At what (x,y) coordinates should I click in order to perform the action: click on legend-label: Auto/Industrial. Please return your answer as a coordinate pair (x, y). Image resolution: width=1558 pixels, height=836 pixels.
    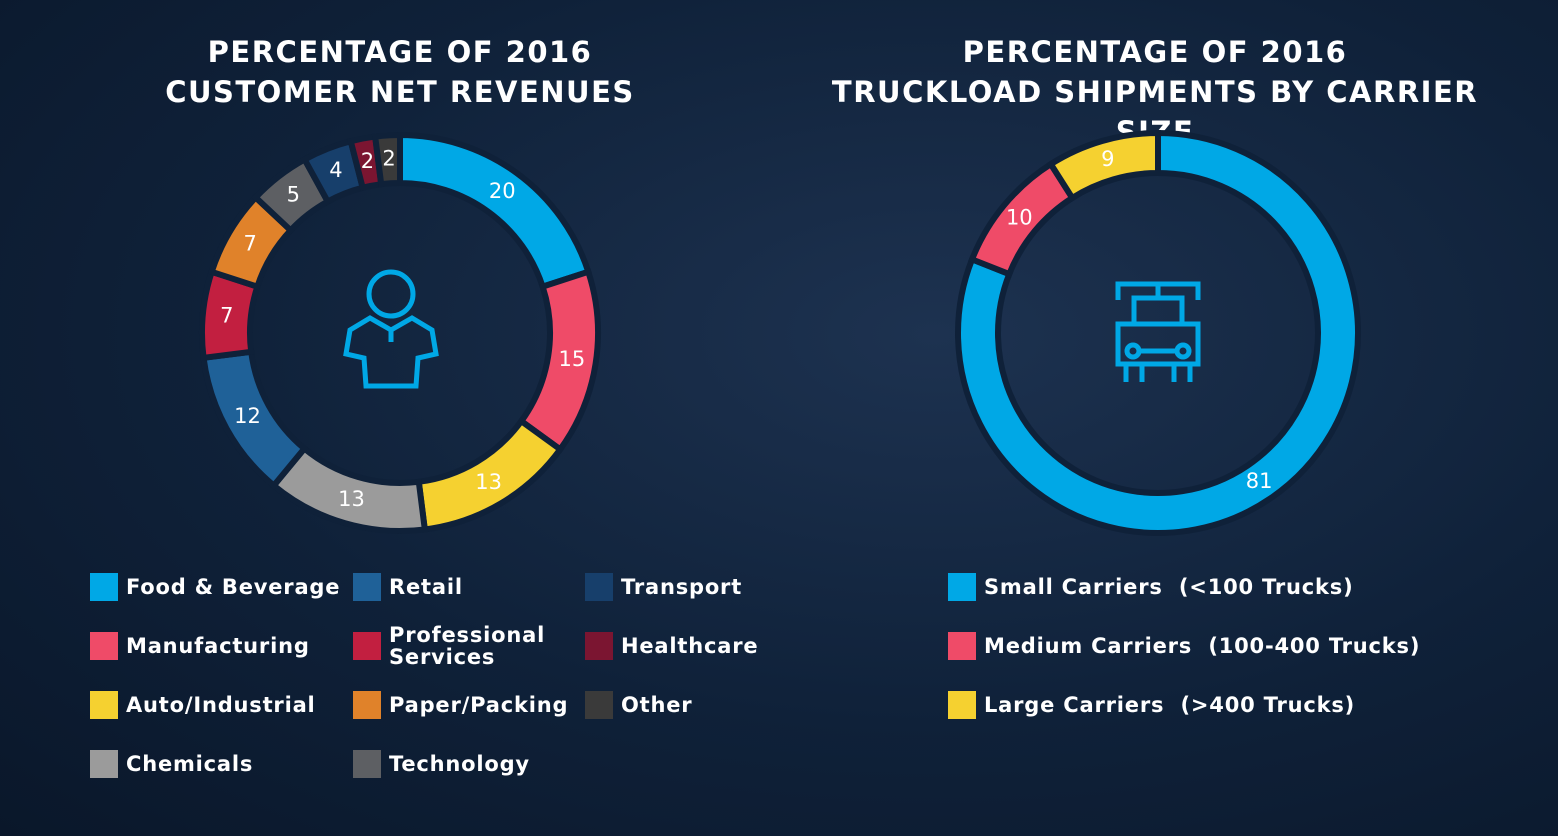
    Looking at the image, I should click on (221, 705).